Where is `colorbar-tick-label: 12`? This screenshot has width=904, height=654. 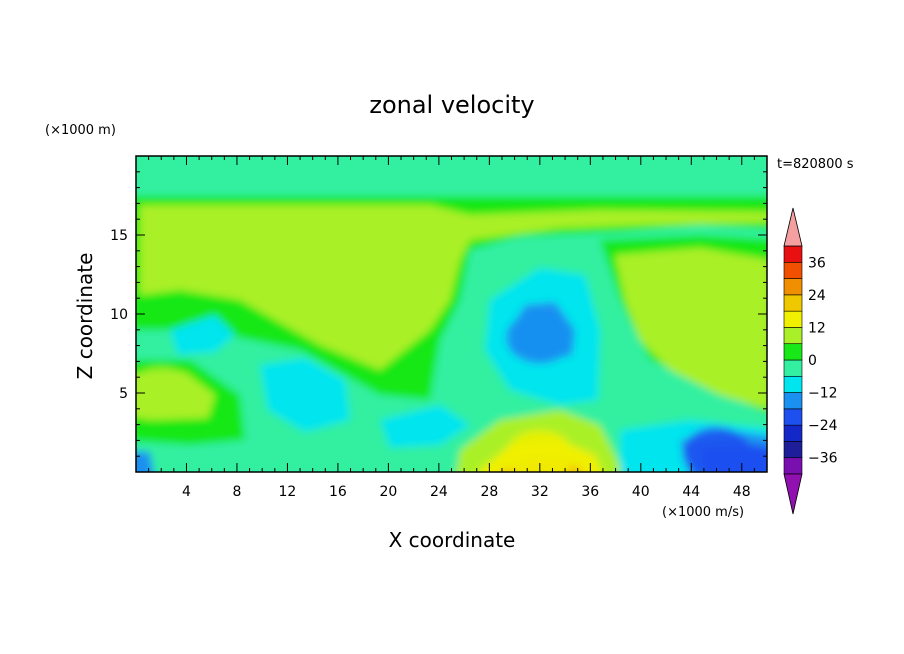
colorbar-tick-label: 12 is located at coordinates (817, 328).